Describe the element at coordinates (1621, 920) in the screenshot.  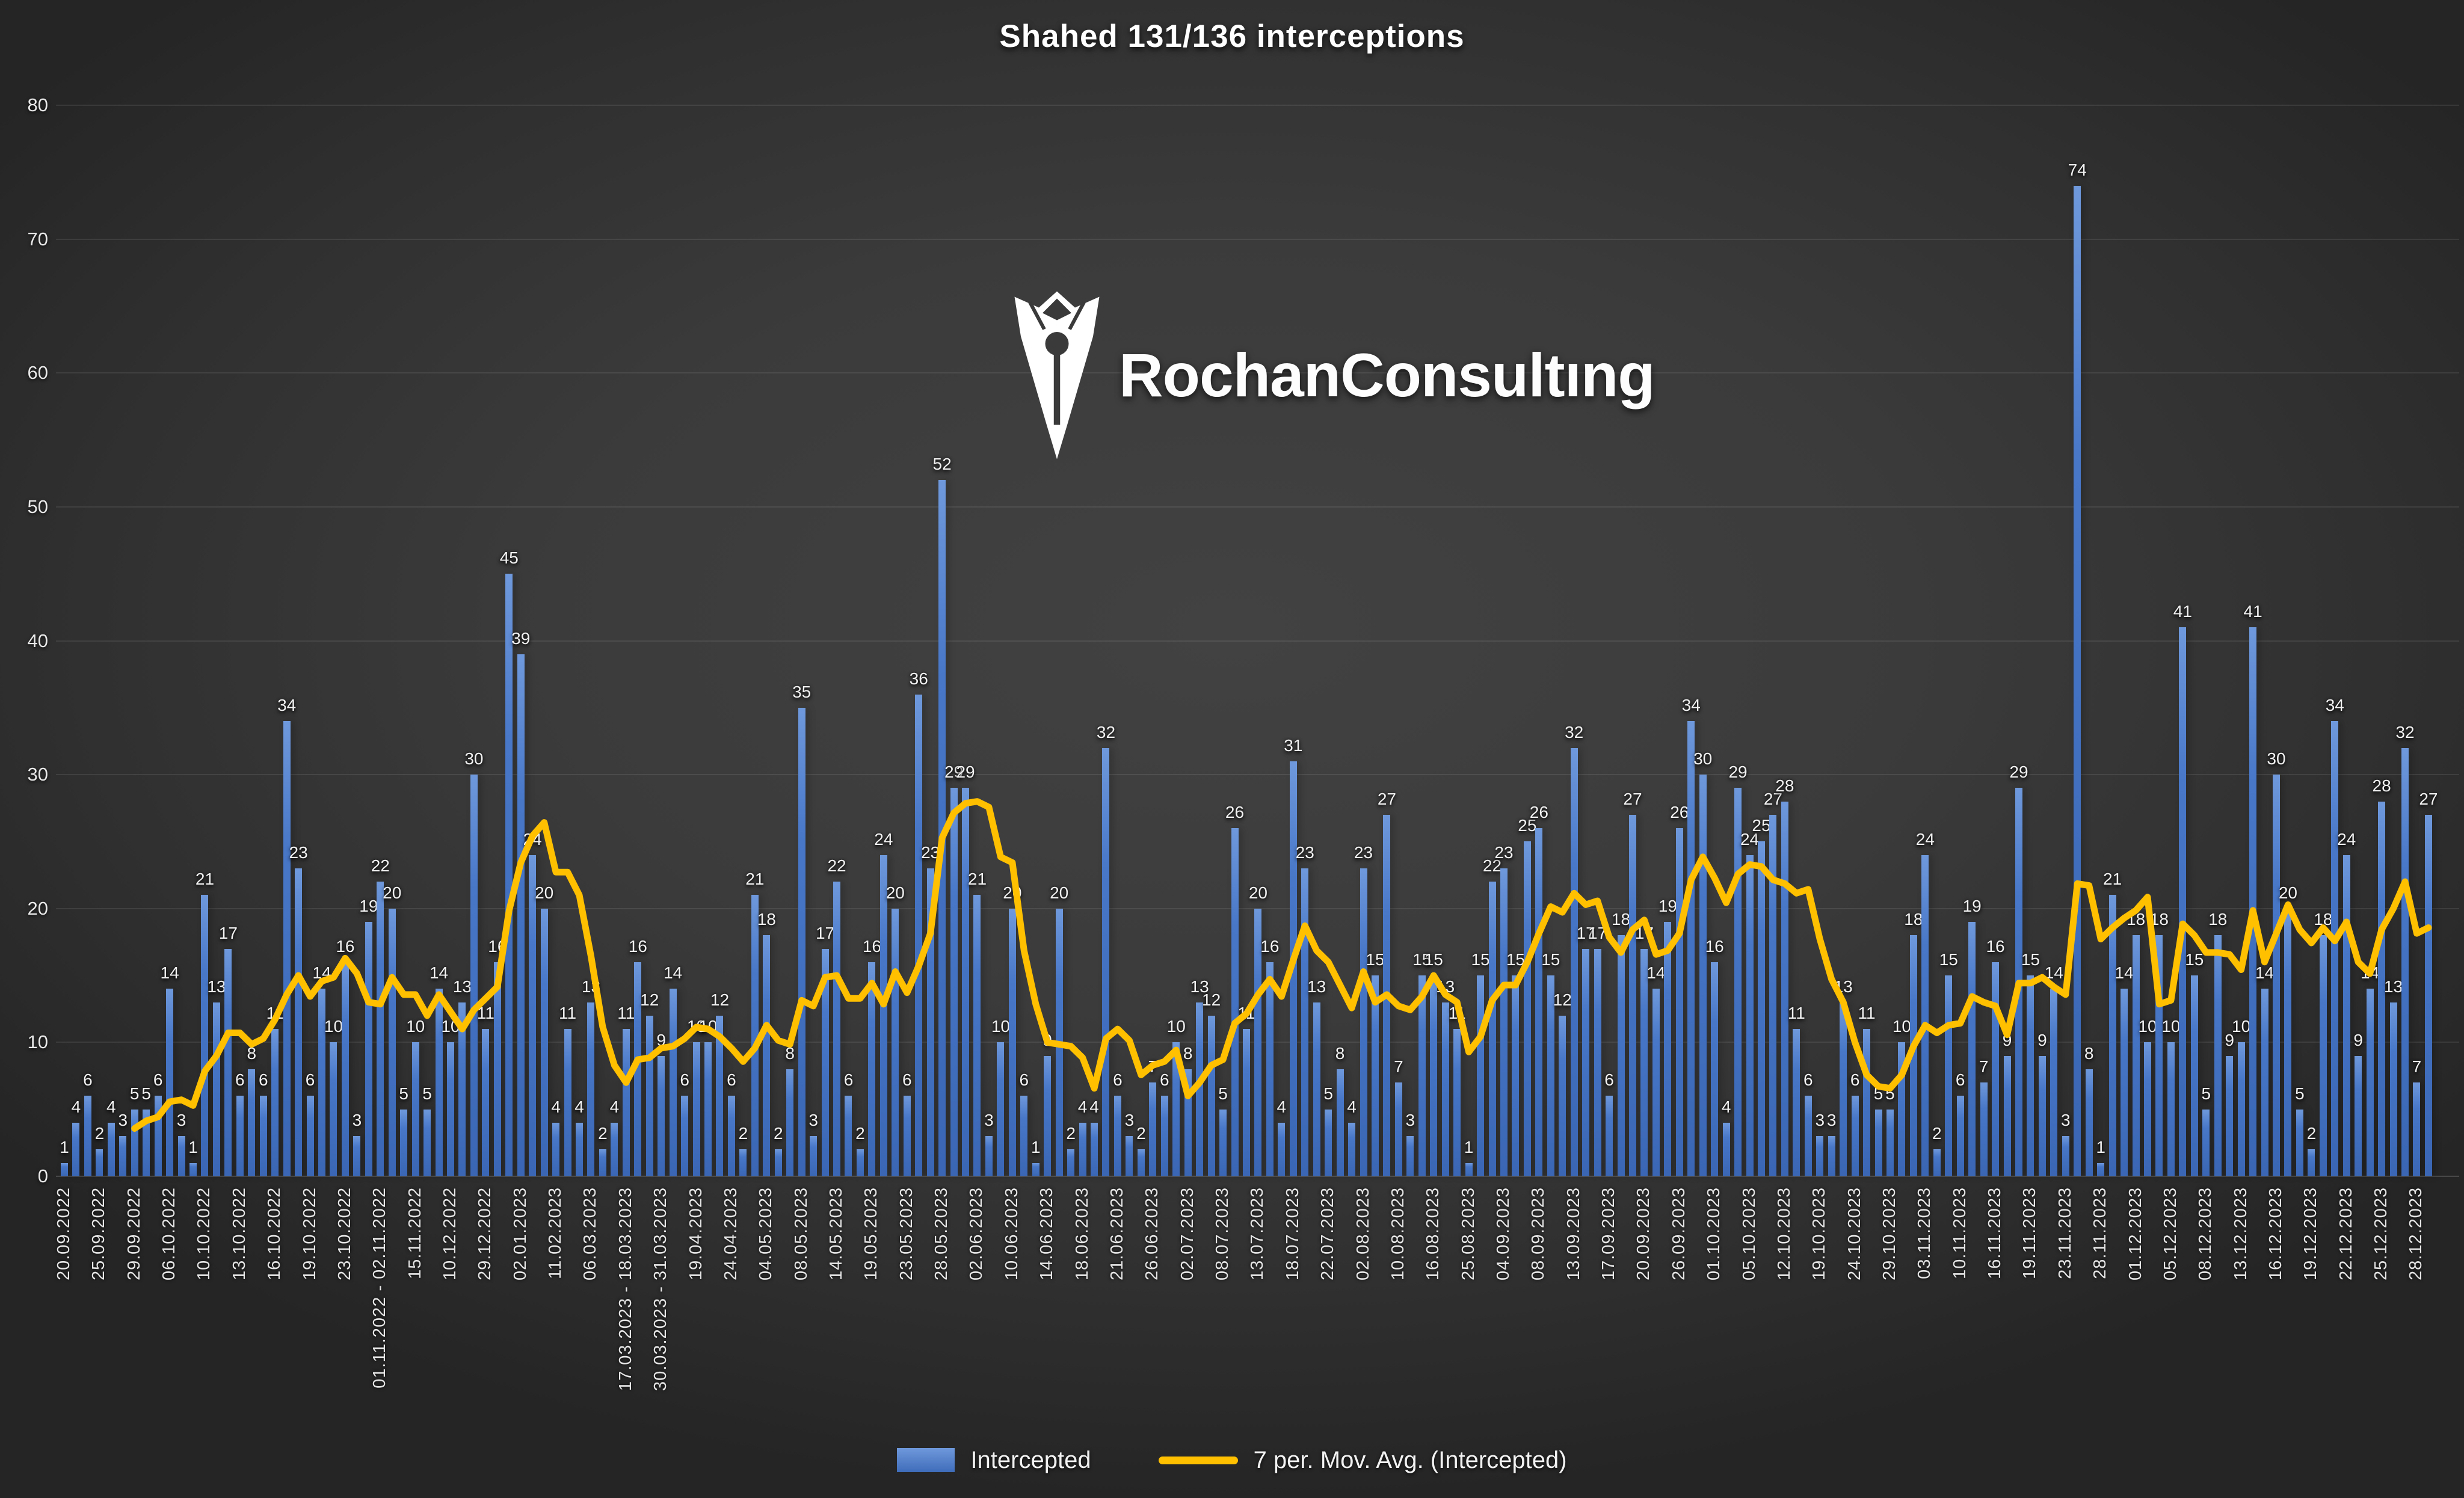
I see `bar-value-label: 18` at that location.